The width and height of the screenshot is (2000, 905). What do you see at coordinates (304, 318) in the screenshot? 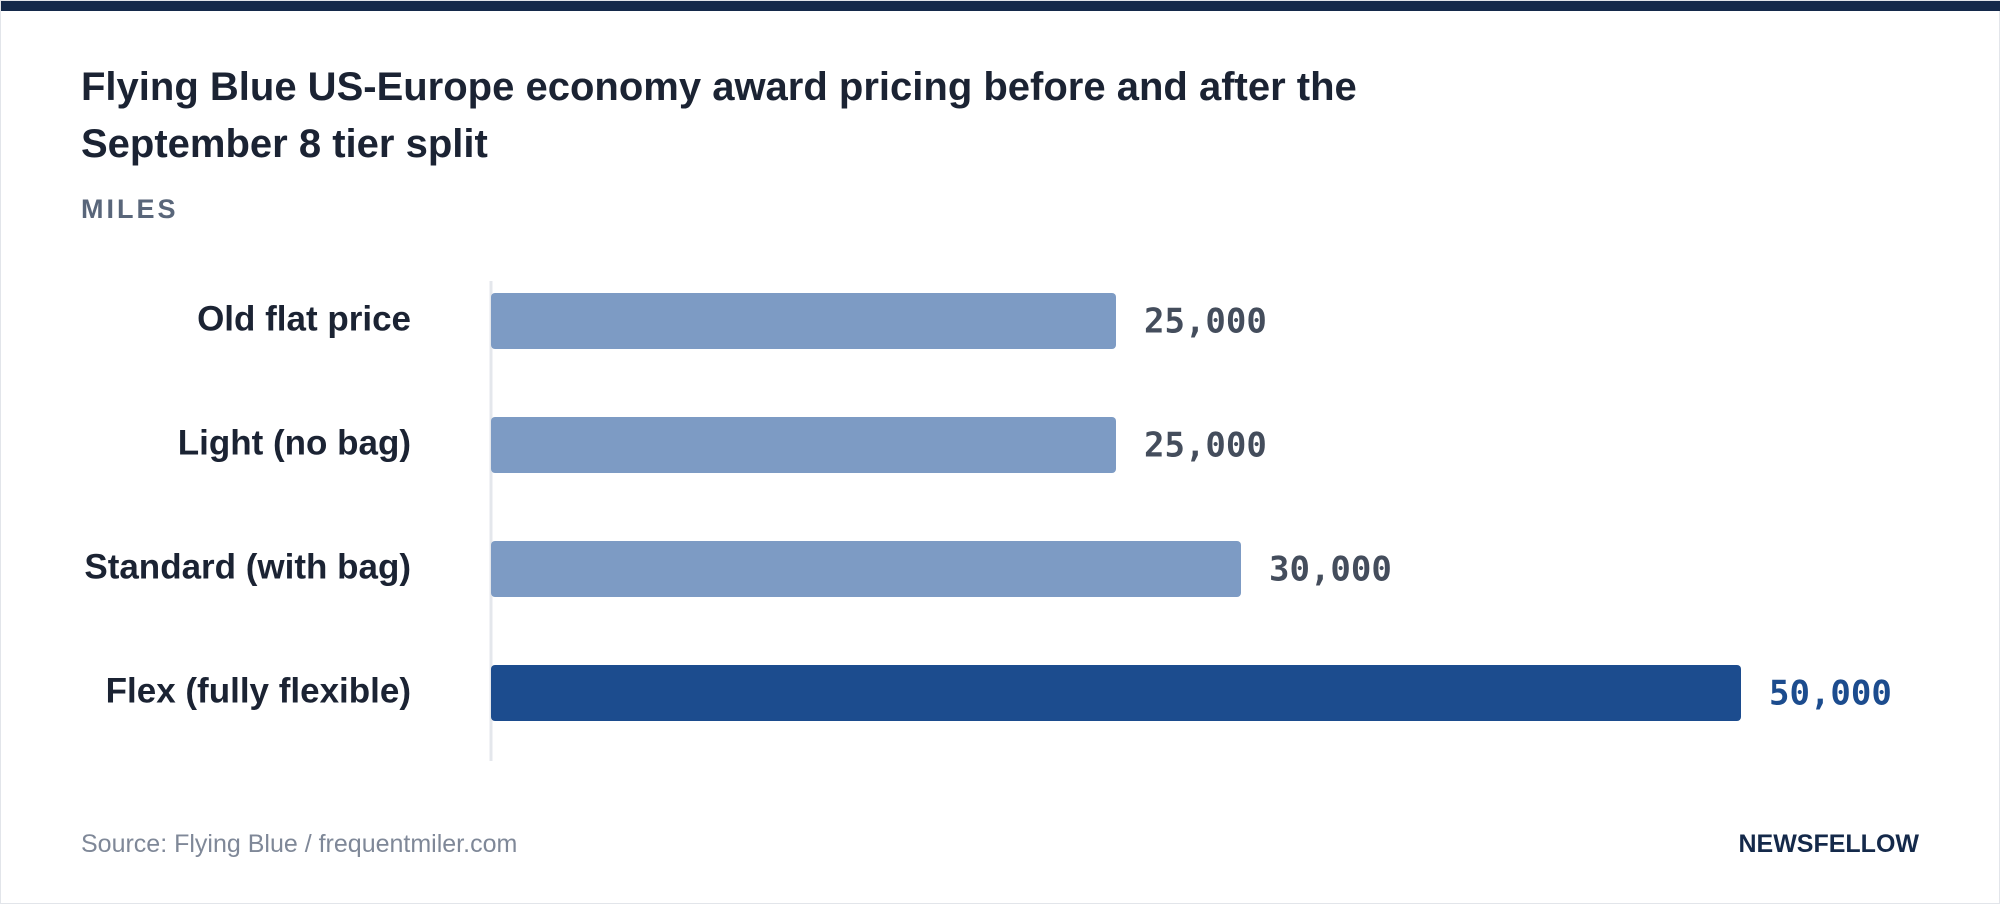
I see `category-label: Old flat price` at bounding box center [304, 318].